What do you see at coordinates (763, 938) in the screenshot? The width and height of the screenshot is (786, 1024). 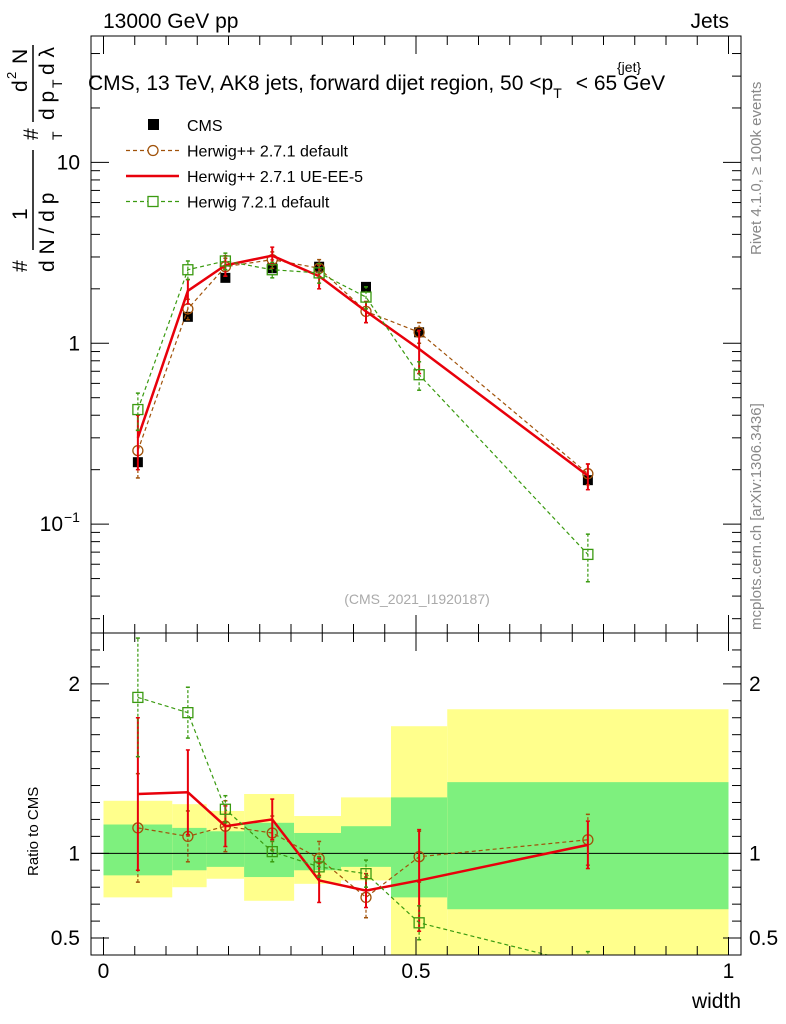 I see `ratio-ytick-label-right-0: 0.5` at bounding box center [763, 938].